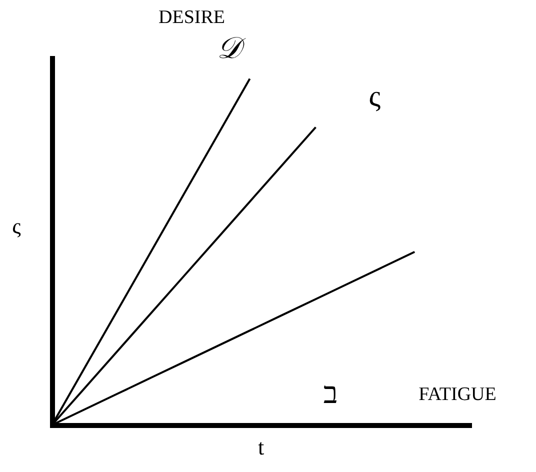  Describe the element at coordinates (17, 226) in the screenshot. I see `y-axis-title: ς` at that location.